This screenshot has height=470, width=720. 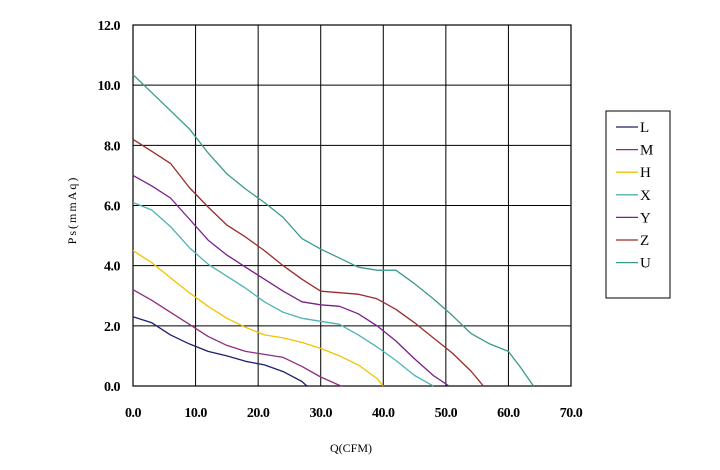 I want to click on legend-box, so click(x=638, y=204).